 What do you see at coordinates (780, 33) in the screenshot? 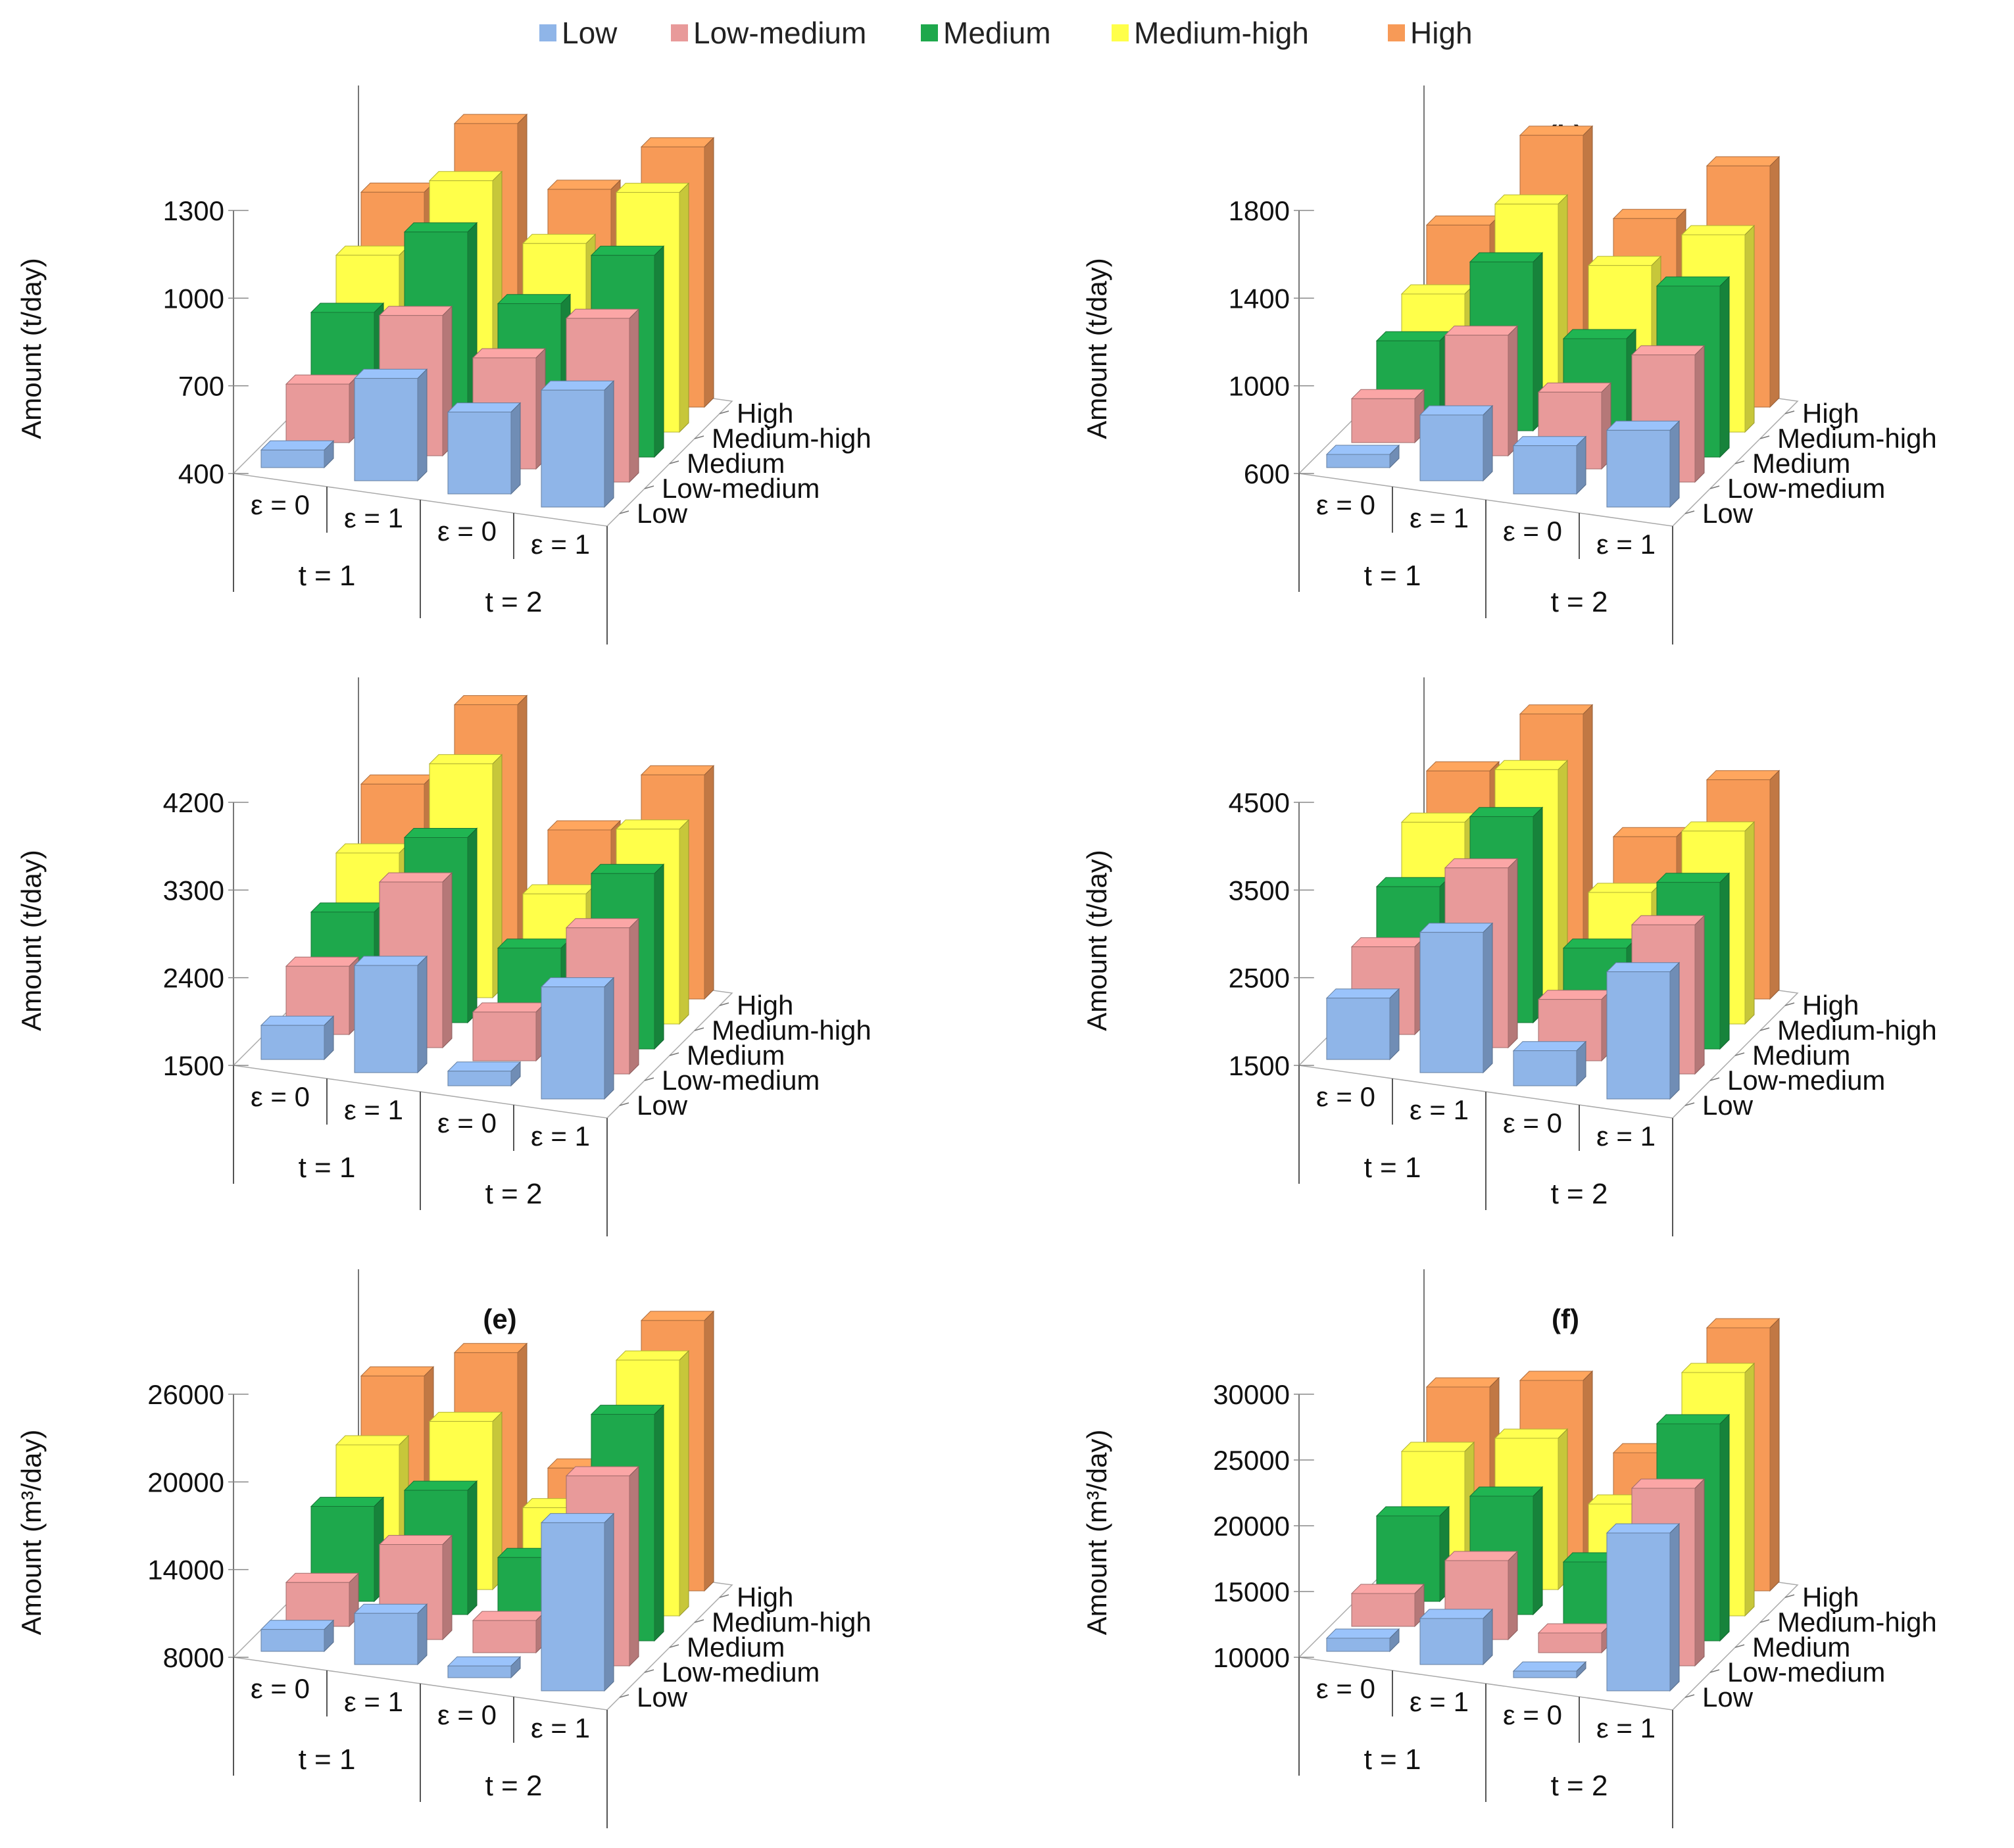
I see `legend-label: Low-medium` at bounding box center [780, 33].